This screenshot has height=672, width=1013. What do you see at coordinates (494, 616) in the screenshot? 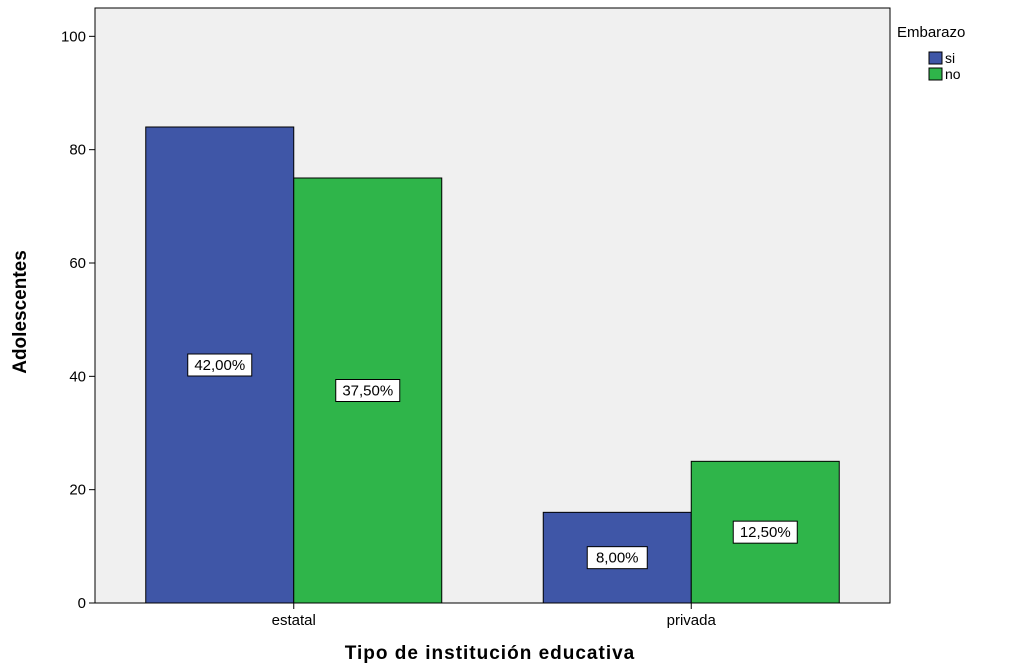
I see `x-axis: estatal privada` at bounding box center [494, 616].